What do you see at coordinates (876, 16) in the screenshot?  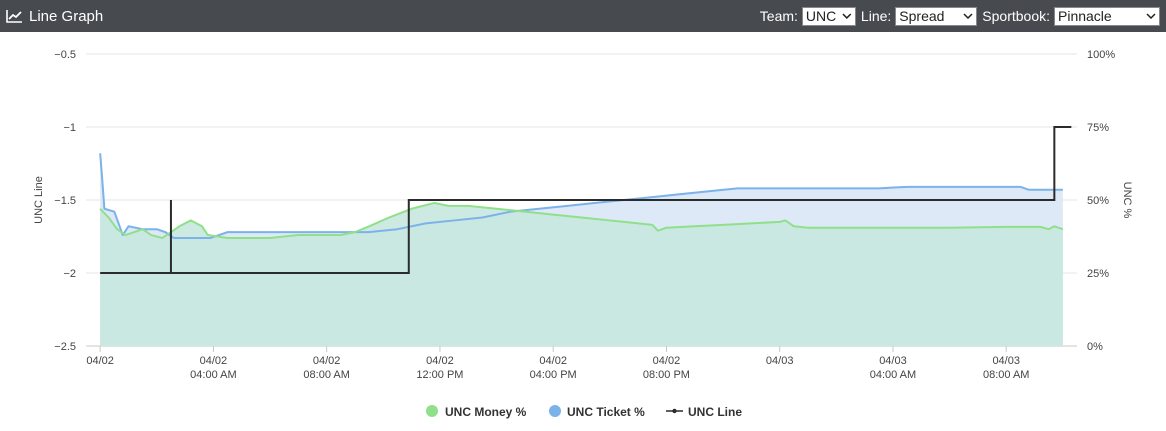 I see `line-label: Line:` at bounding box center [876, 16].